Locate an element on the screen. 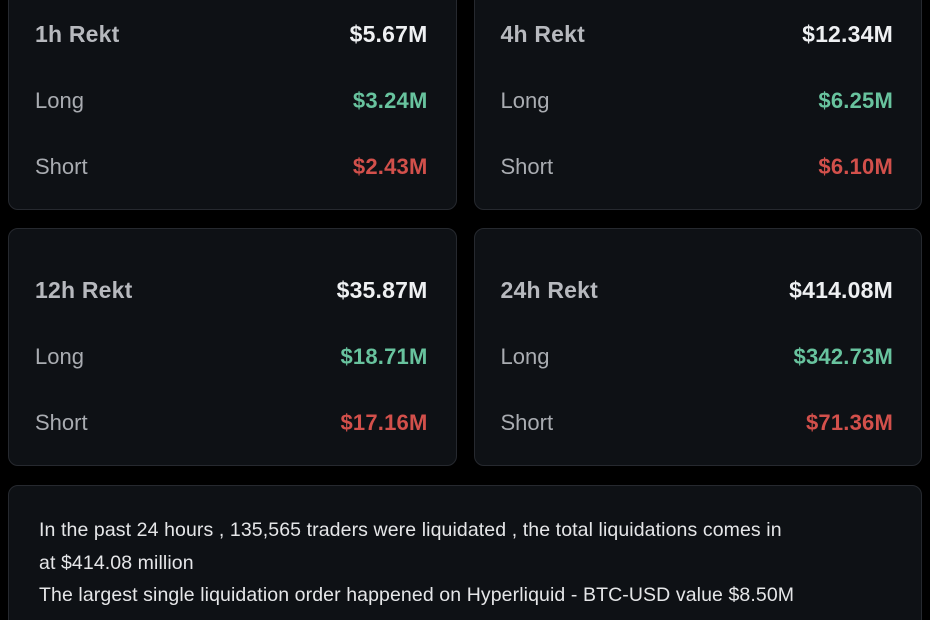 This screenshot has height=620, width=930. card-title: 12h Rekt is located at coordinates (84, 290).